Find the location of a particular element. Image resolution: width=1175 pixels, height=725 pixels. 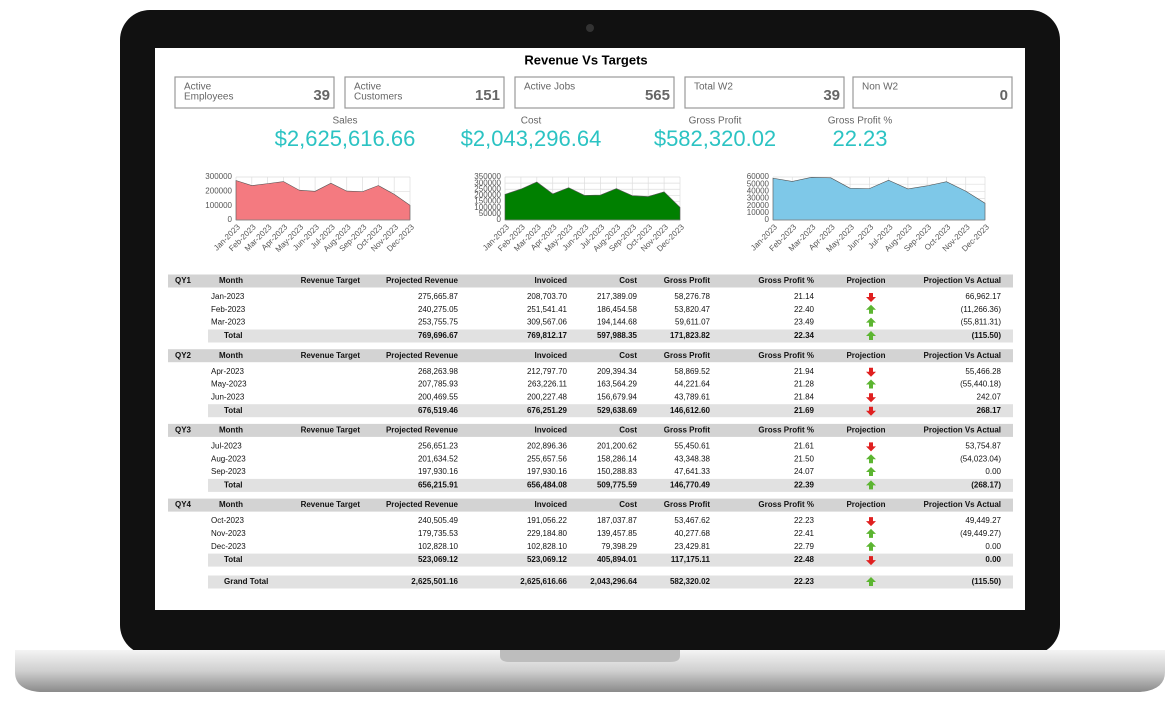

cell: 200,469.55 is located at coordinates (438, 396).